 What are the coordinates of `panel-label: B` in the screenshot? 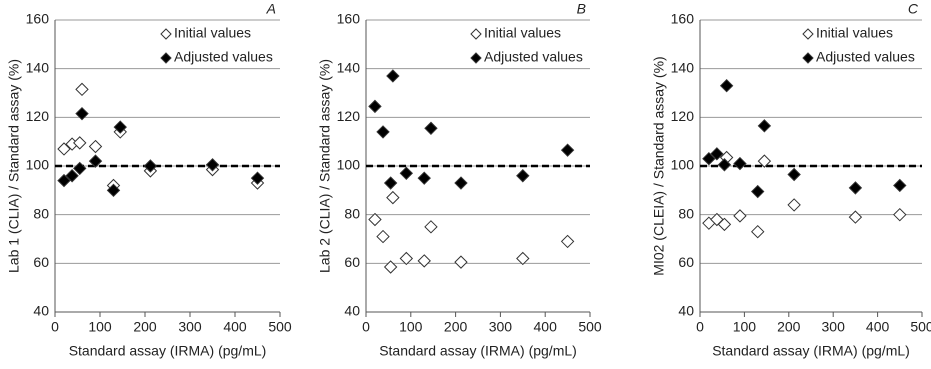 It's located at (581, 9).